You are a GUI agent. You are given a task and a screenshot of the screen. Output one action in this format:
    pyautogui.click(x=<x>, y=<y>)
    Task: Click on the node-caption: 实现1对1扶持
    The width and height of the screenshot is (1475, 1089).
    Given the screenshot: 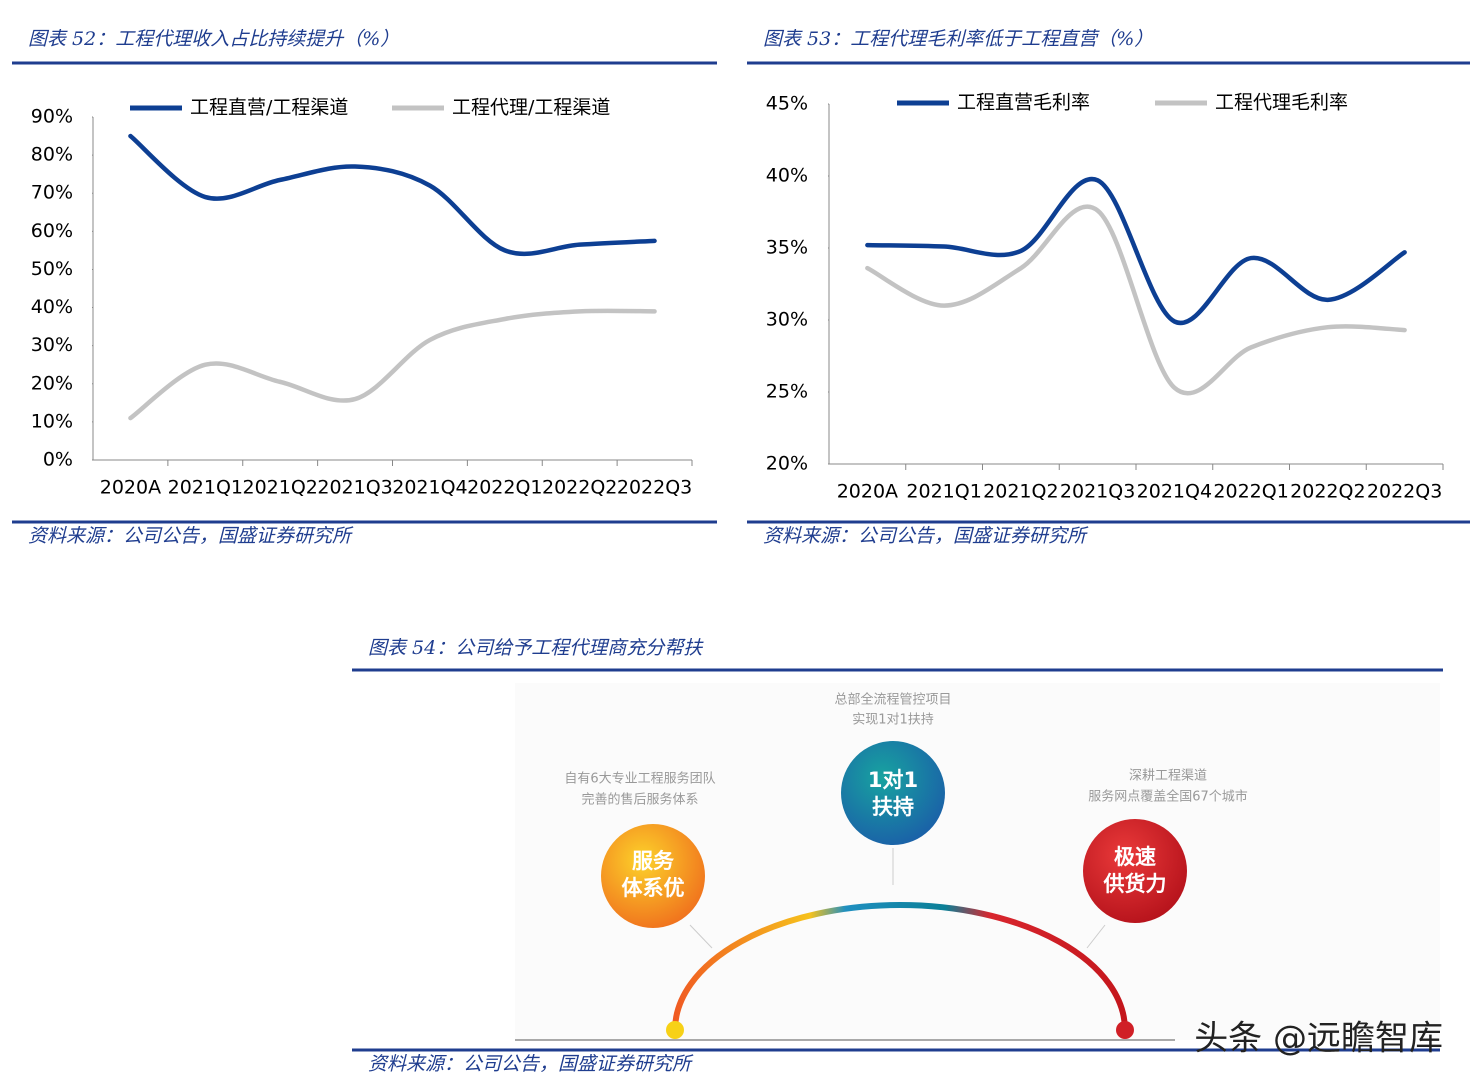 What is the action you would take?
    pyautogui.click(x=893, y=720)
    